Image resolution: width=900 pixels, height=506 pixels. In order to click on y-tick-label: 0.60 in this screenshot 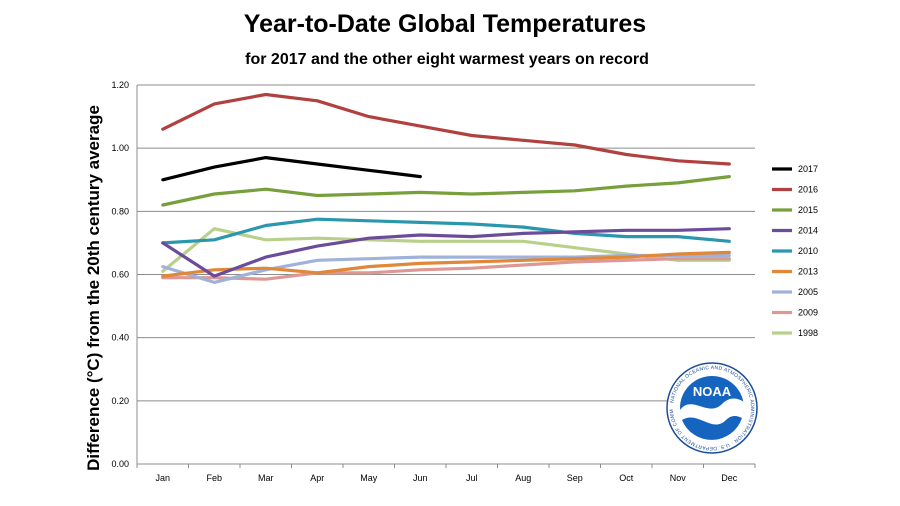, I will do `click(120, 275)`.